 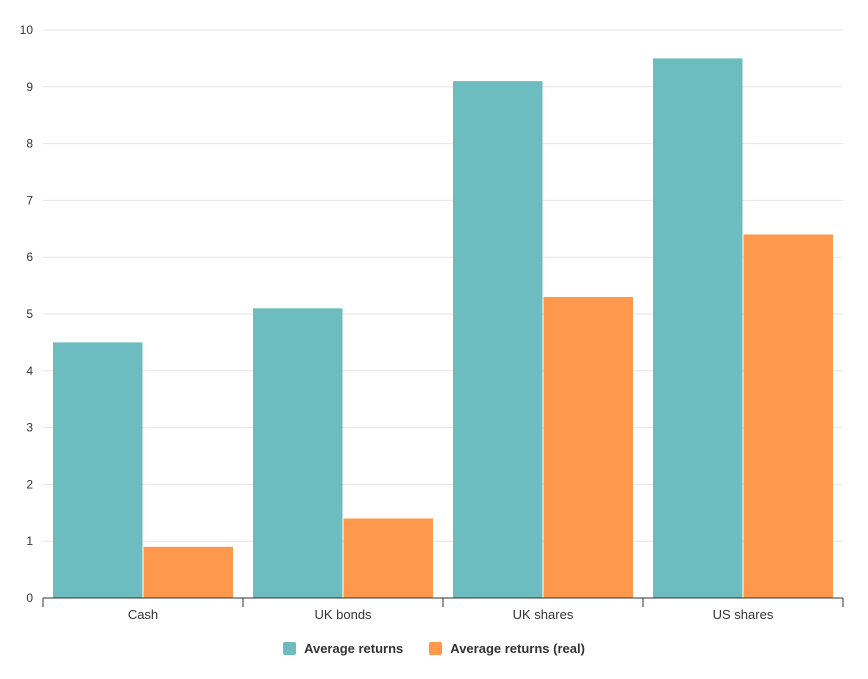 I want to click on y-tick-label: 10, so click(x=27, y=30).